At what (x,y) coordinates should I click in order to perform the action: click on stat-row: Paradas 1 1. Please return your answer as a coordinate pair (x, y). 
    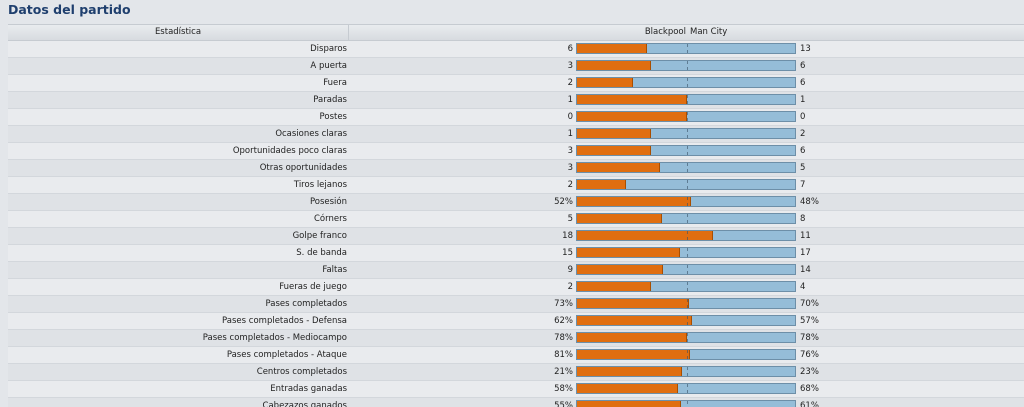
    Looking at the image, I should click on (516, 100).